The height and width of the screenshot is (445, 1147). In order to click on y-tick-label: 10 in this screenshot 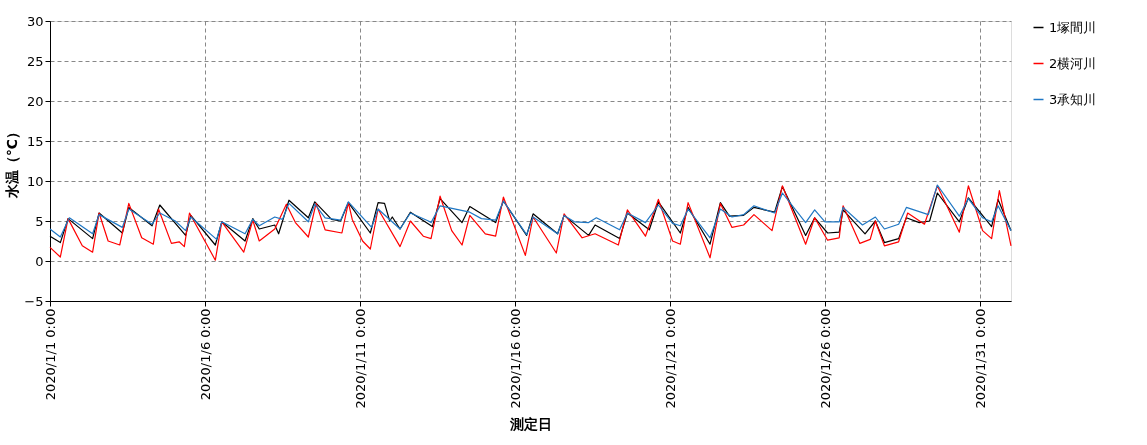, I will do `click(35, 181)`.